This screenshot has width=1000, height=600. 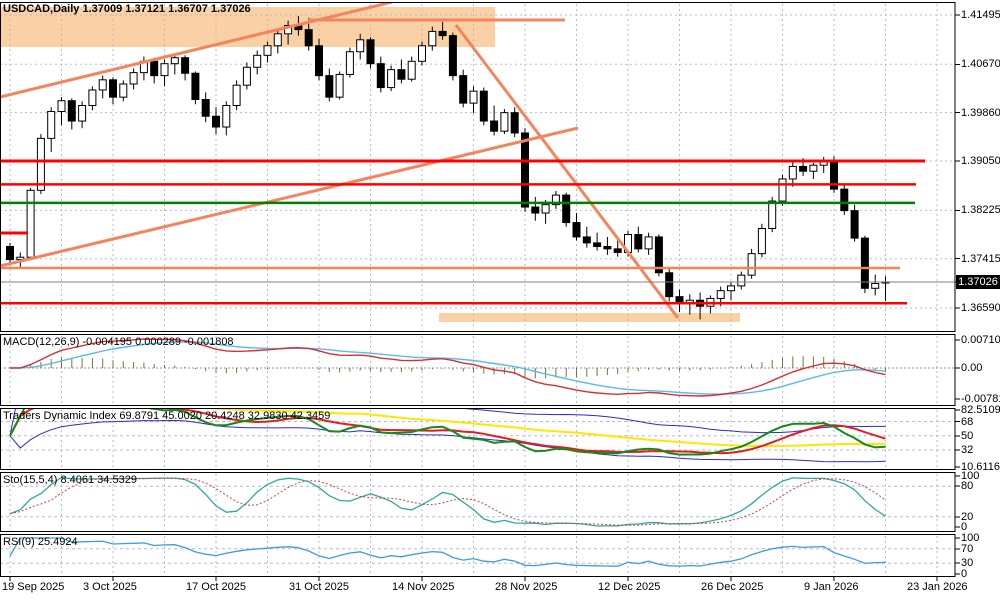 I want to click on rsi-axis-label: 70, so click(x=967, y=548).